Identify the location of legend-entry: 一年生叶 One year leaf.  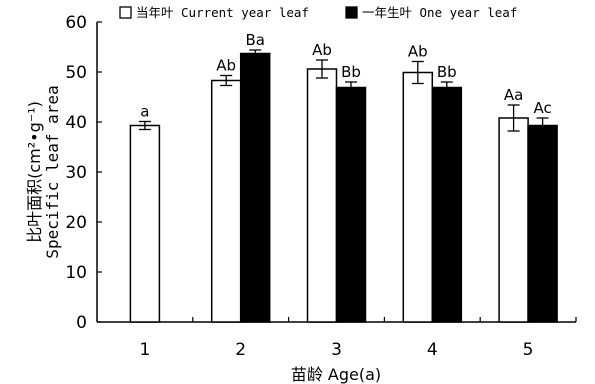
(439, 12).